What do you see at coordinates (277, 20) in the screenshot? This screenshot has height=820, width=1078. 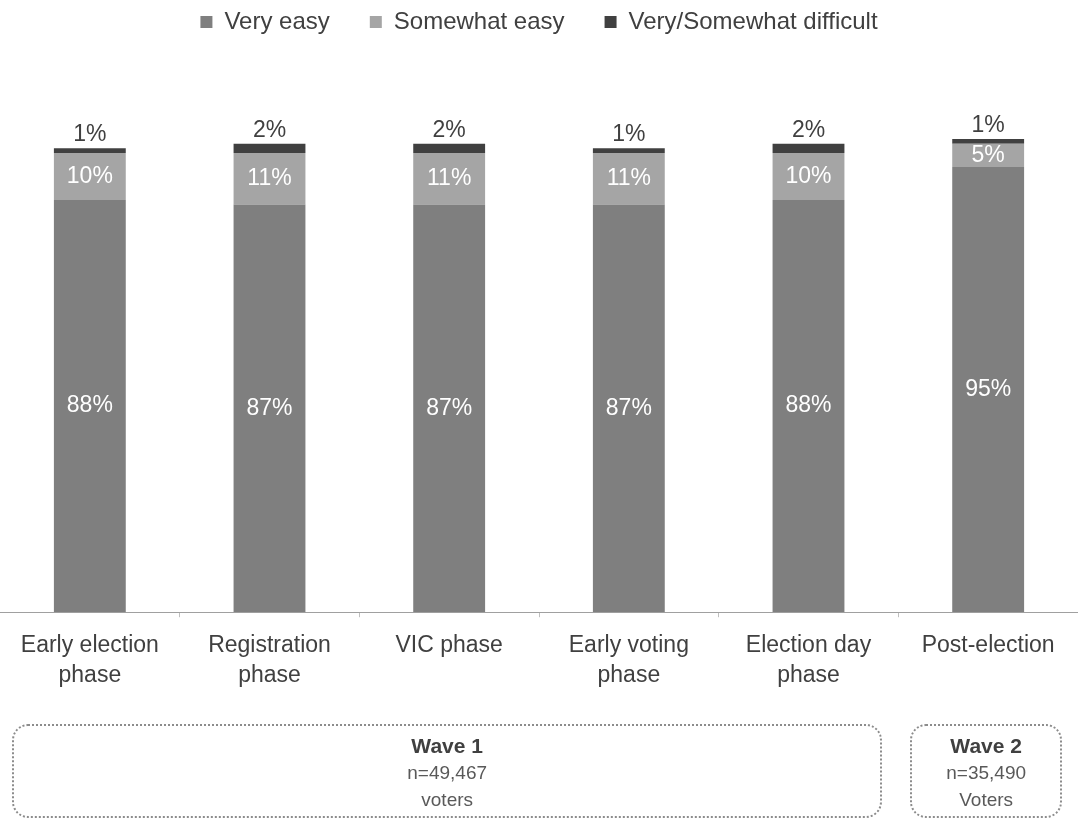 I see `legend-label: Very easy` at bounding box center [277, 20].